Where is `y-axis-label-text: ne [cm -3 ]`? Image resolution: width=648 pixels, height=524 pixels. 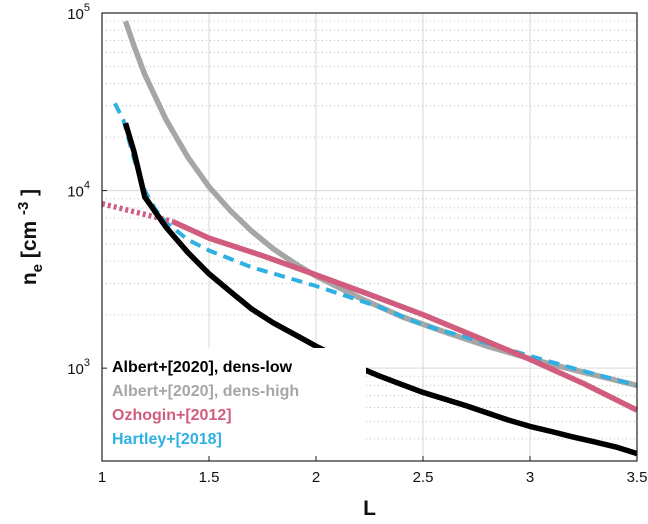
y-axis-label-text: ne [cm -3 ] is located at coordinates (30, 237).